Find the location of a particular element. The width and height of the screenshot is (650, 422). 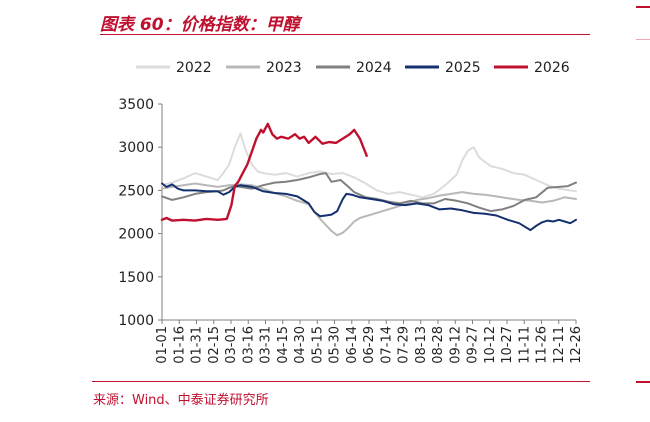

x-tick-label: 03-01 is located at coordinates (231, 345).